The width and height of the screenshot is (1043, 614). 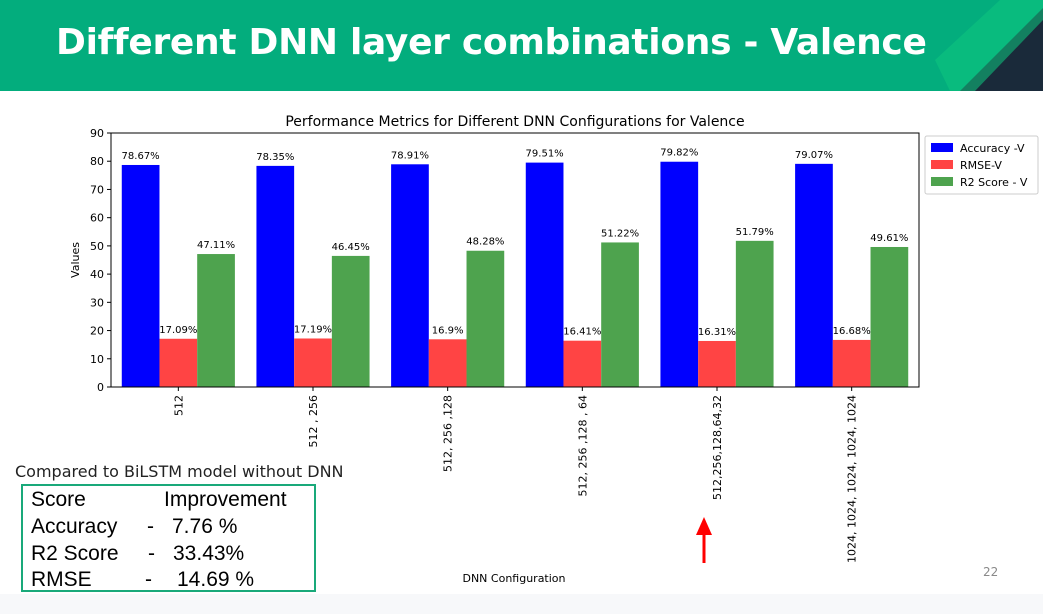 I want to click on bar-value-label: 78.35%, so click(x=275, y=157).